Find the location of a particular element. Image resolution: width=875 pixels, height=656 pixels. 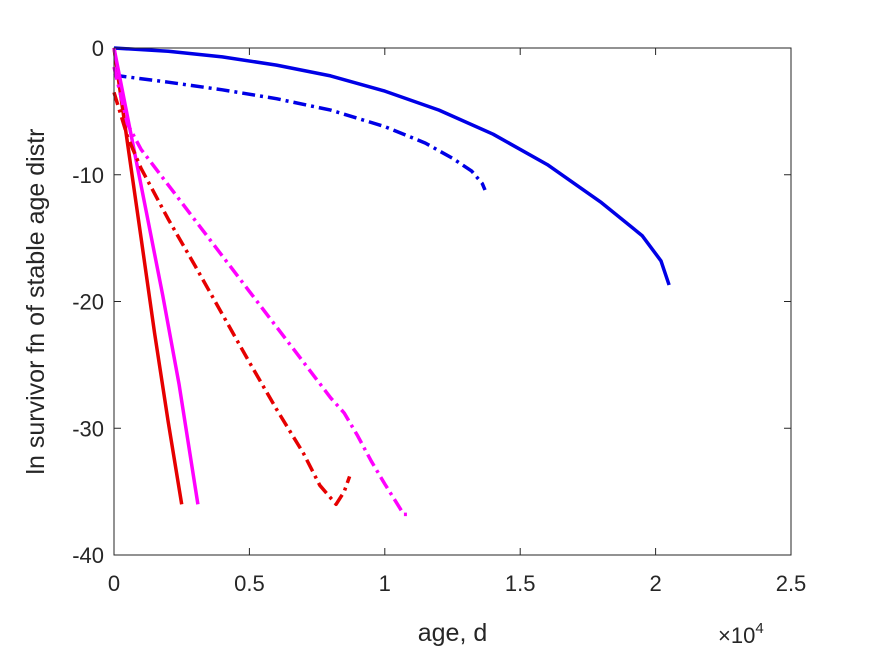

x-axis-label: age, d is located at coordinates (453, 633).